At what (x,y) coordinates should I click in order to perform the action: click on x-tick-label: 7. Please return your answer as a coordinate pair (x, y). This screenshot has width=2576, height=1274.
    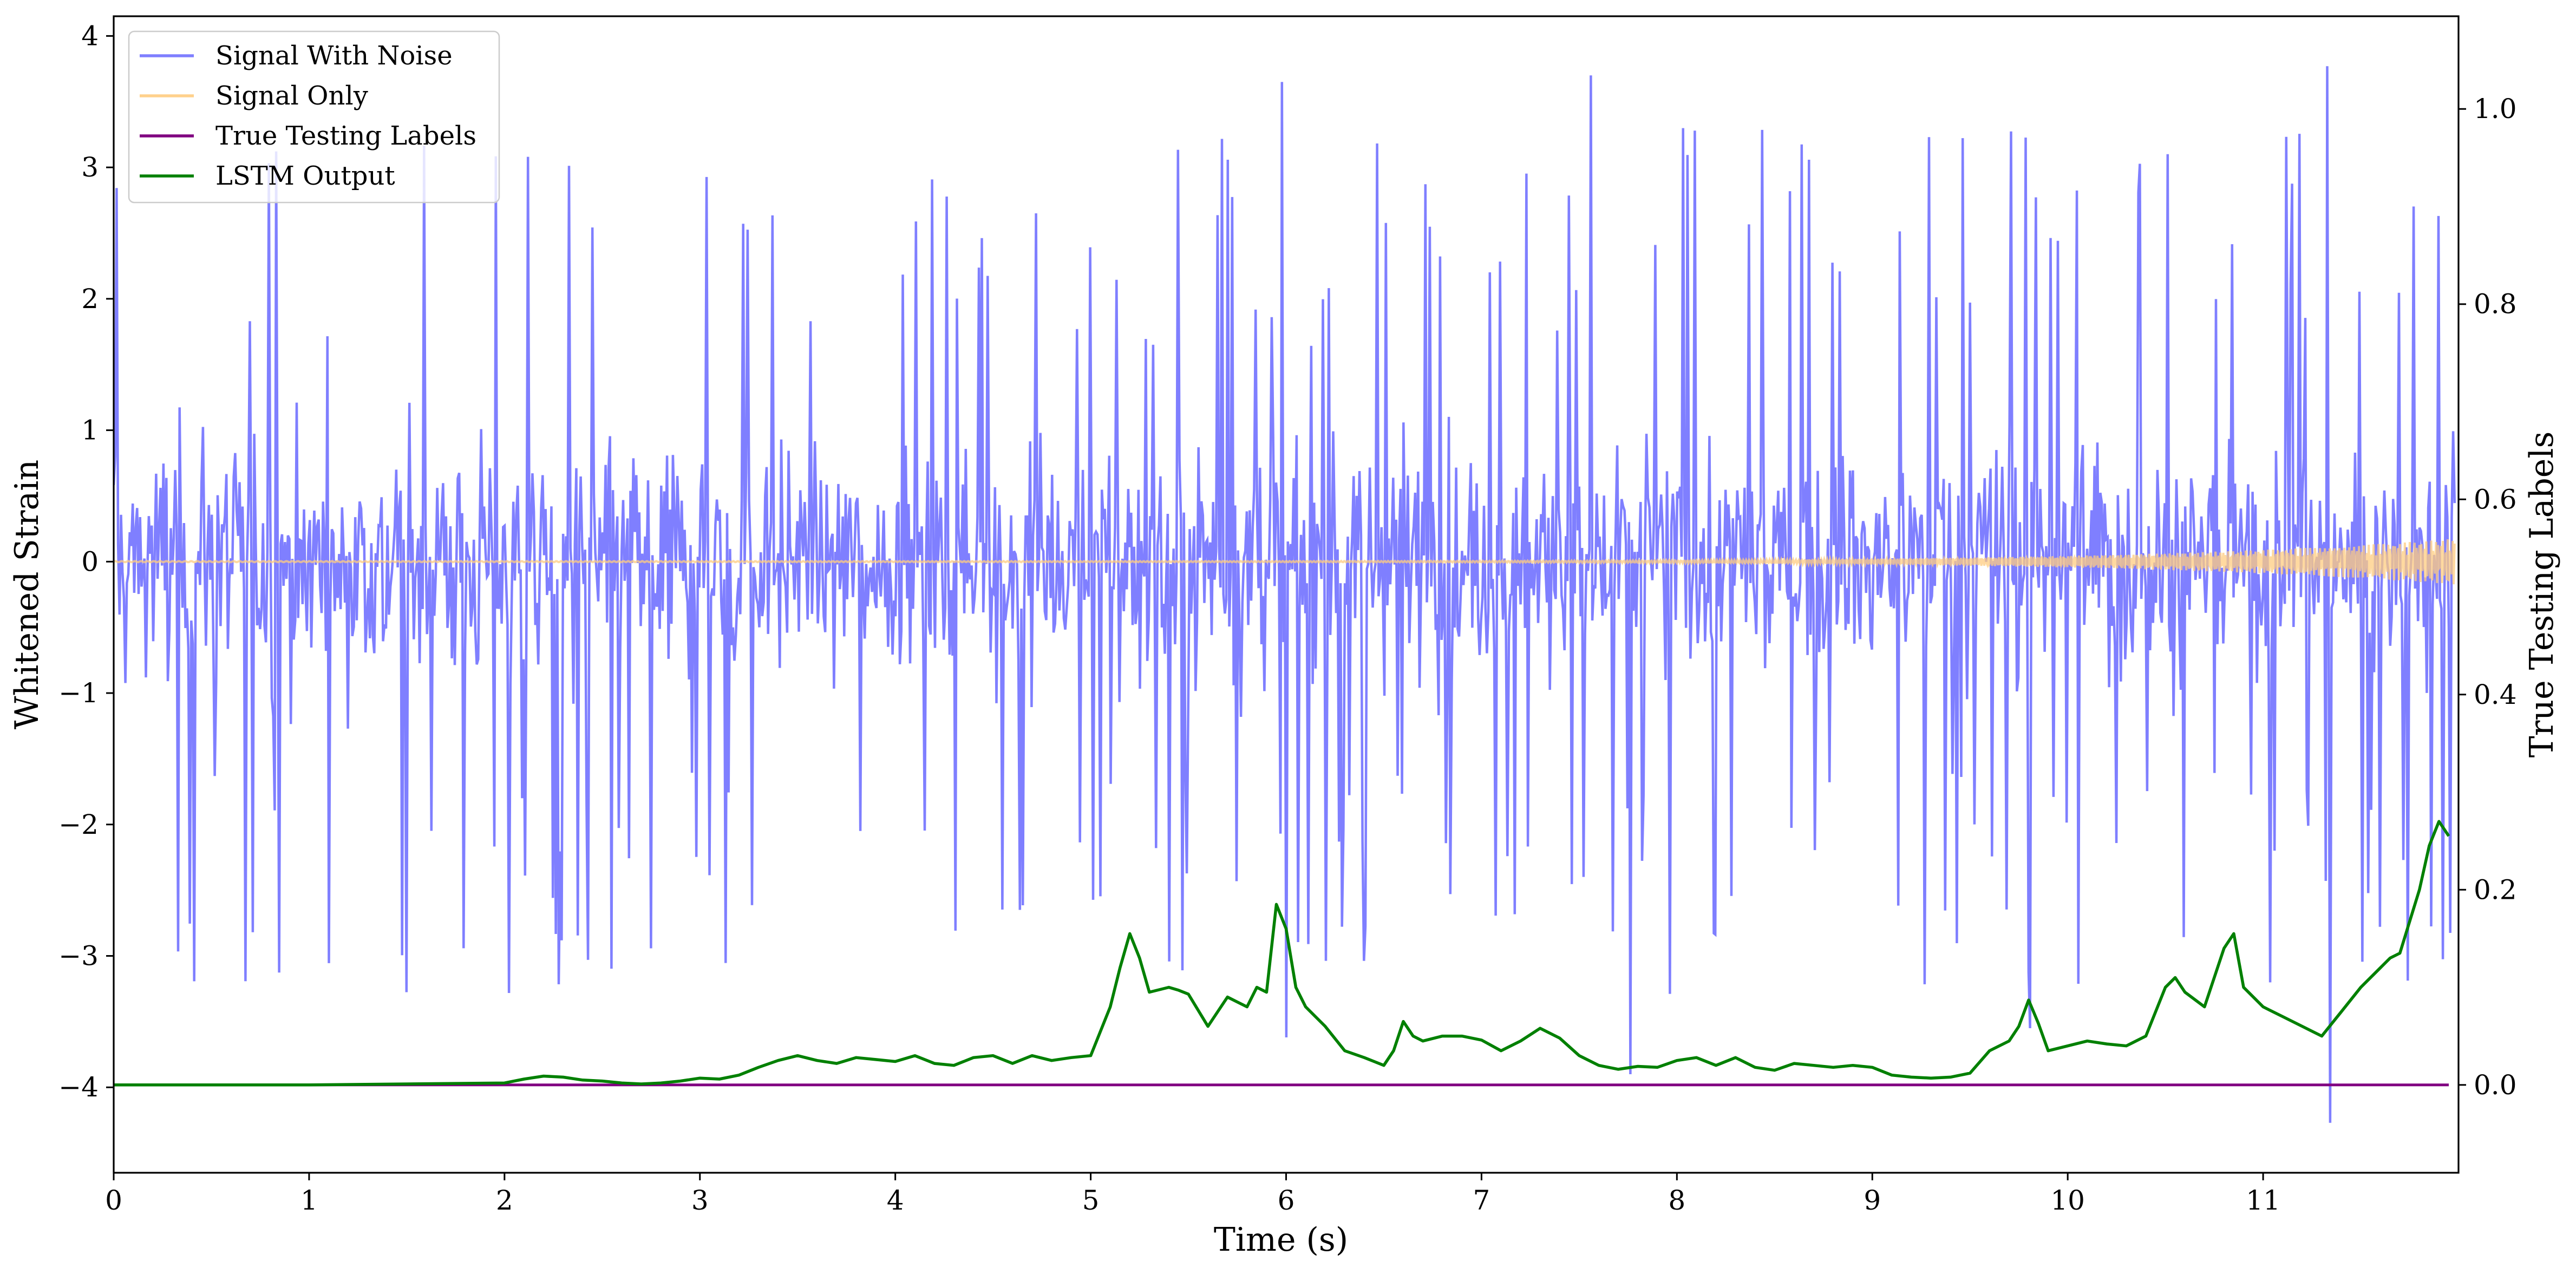
    Looking at the image, I should click on (1481, 1200).